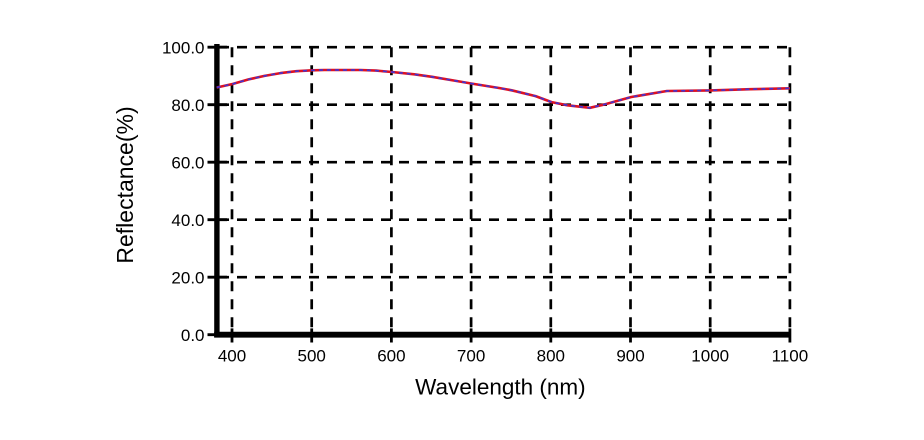 This screenshot has height=440, width=924. Describe the element at coordinates (790, 356) in the screenshot. I see `svg-text: 1100` at that location.